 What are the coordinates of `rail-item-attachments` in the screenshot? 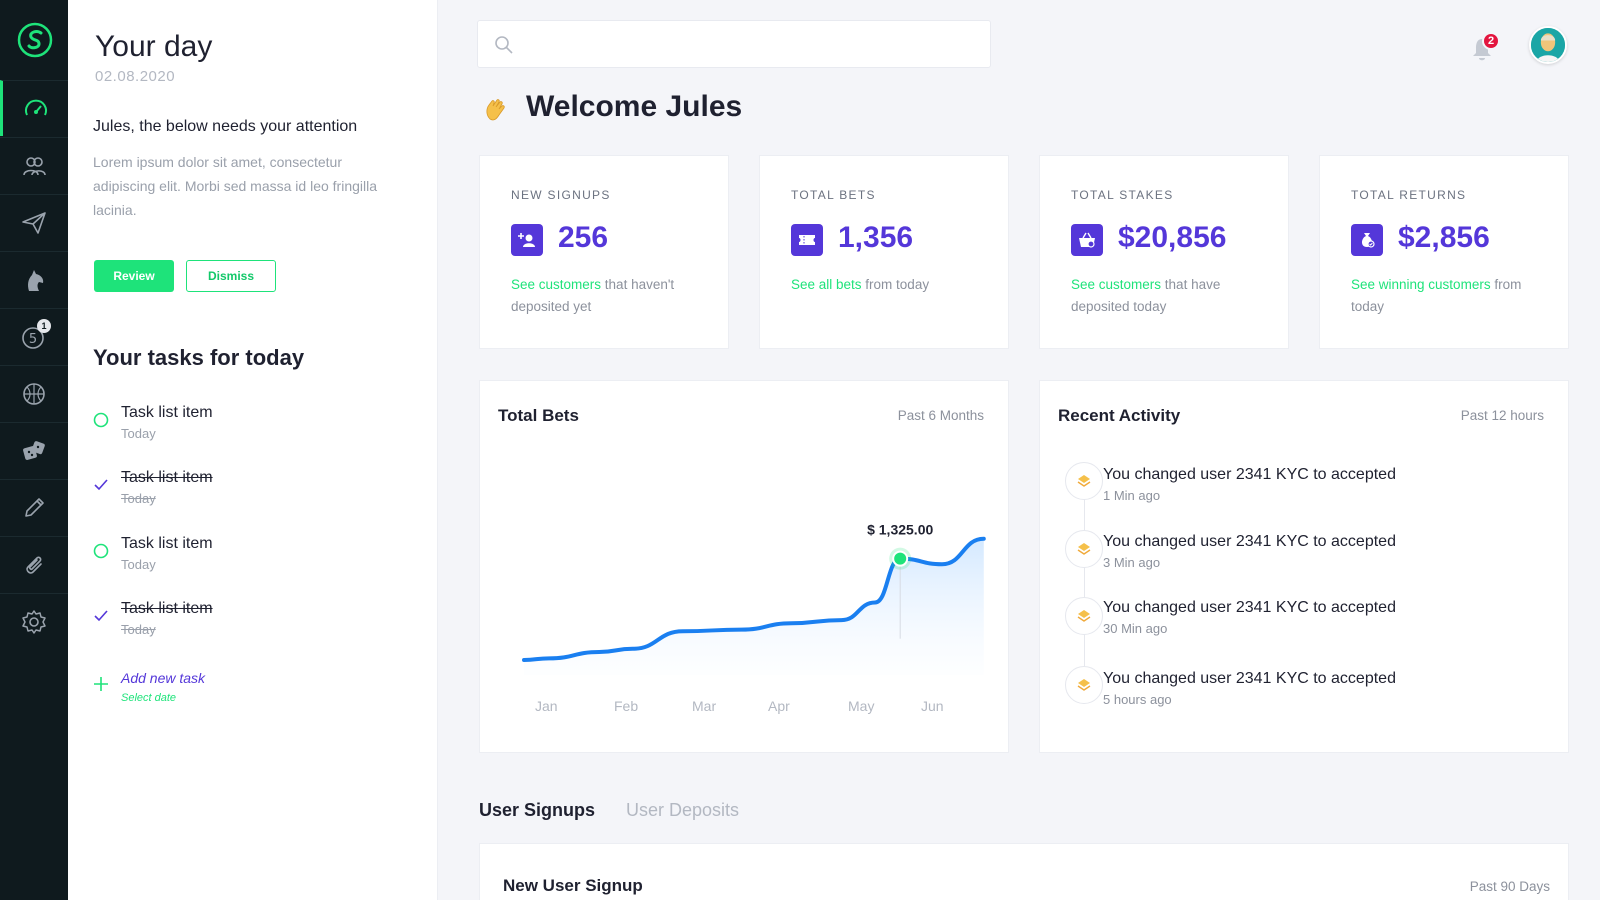 It's located at (34, 564).